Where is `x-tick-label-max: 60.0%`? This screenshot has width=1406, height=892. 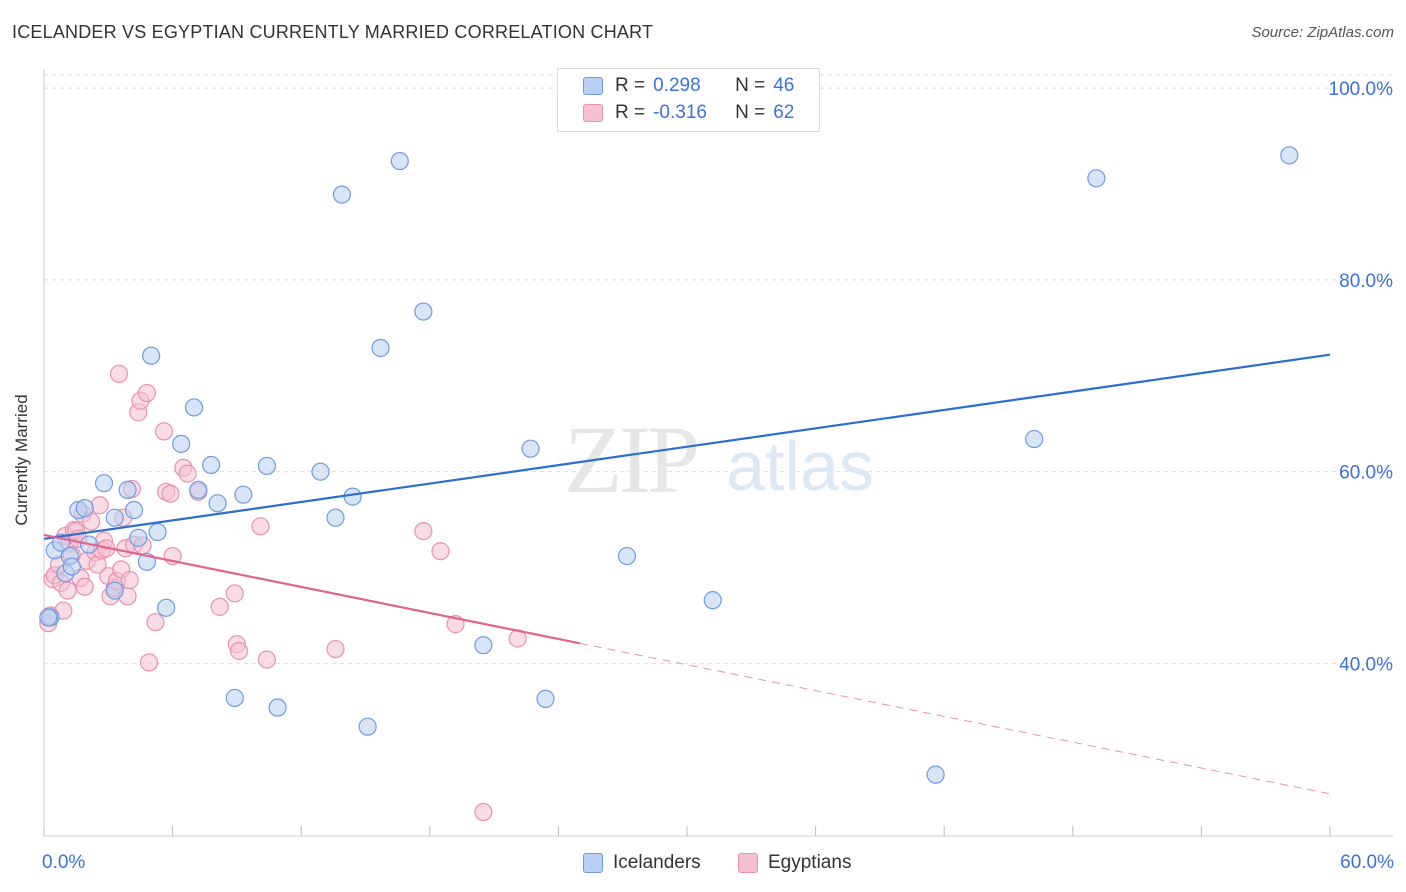
x-tick-label-max: 60.0% is located at coordinates (1367, 862).